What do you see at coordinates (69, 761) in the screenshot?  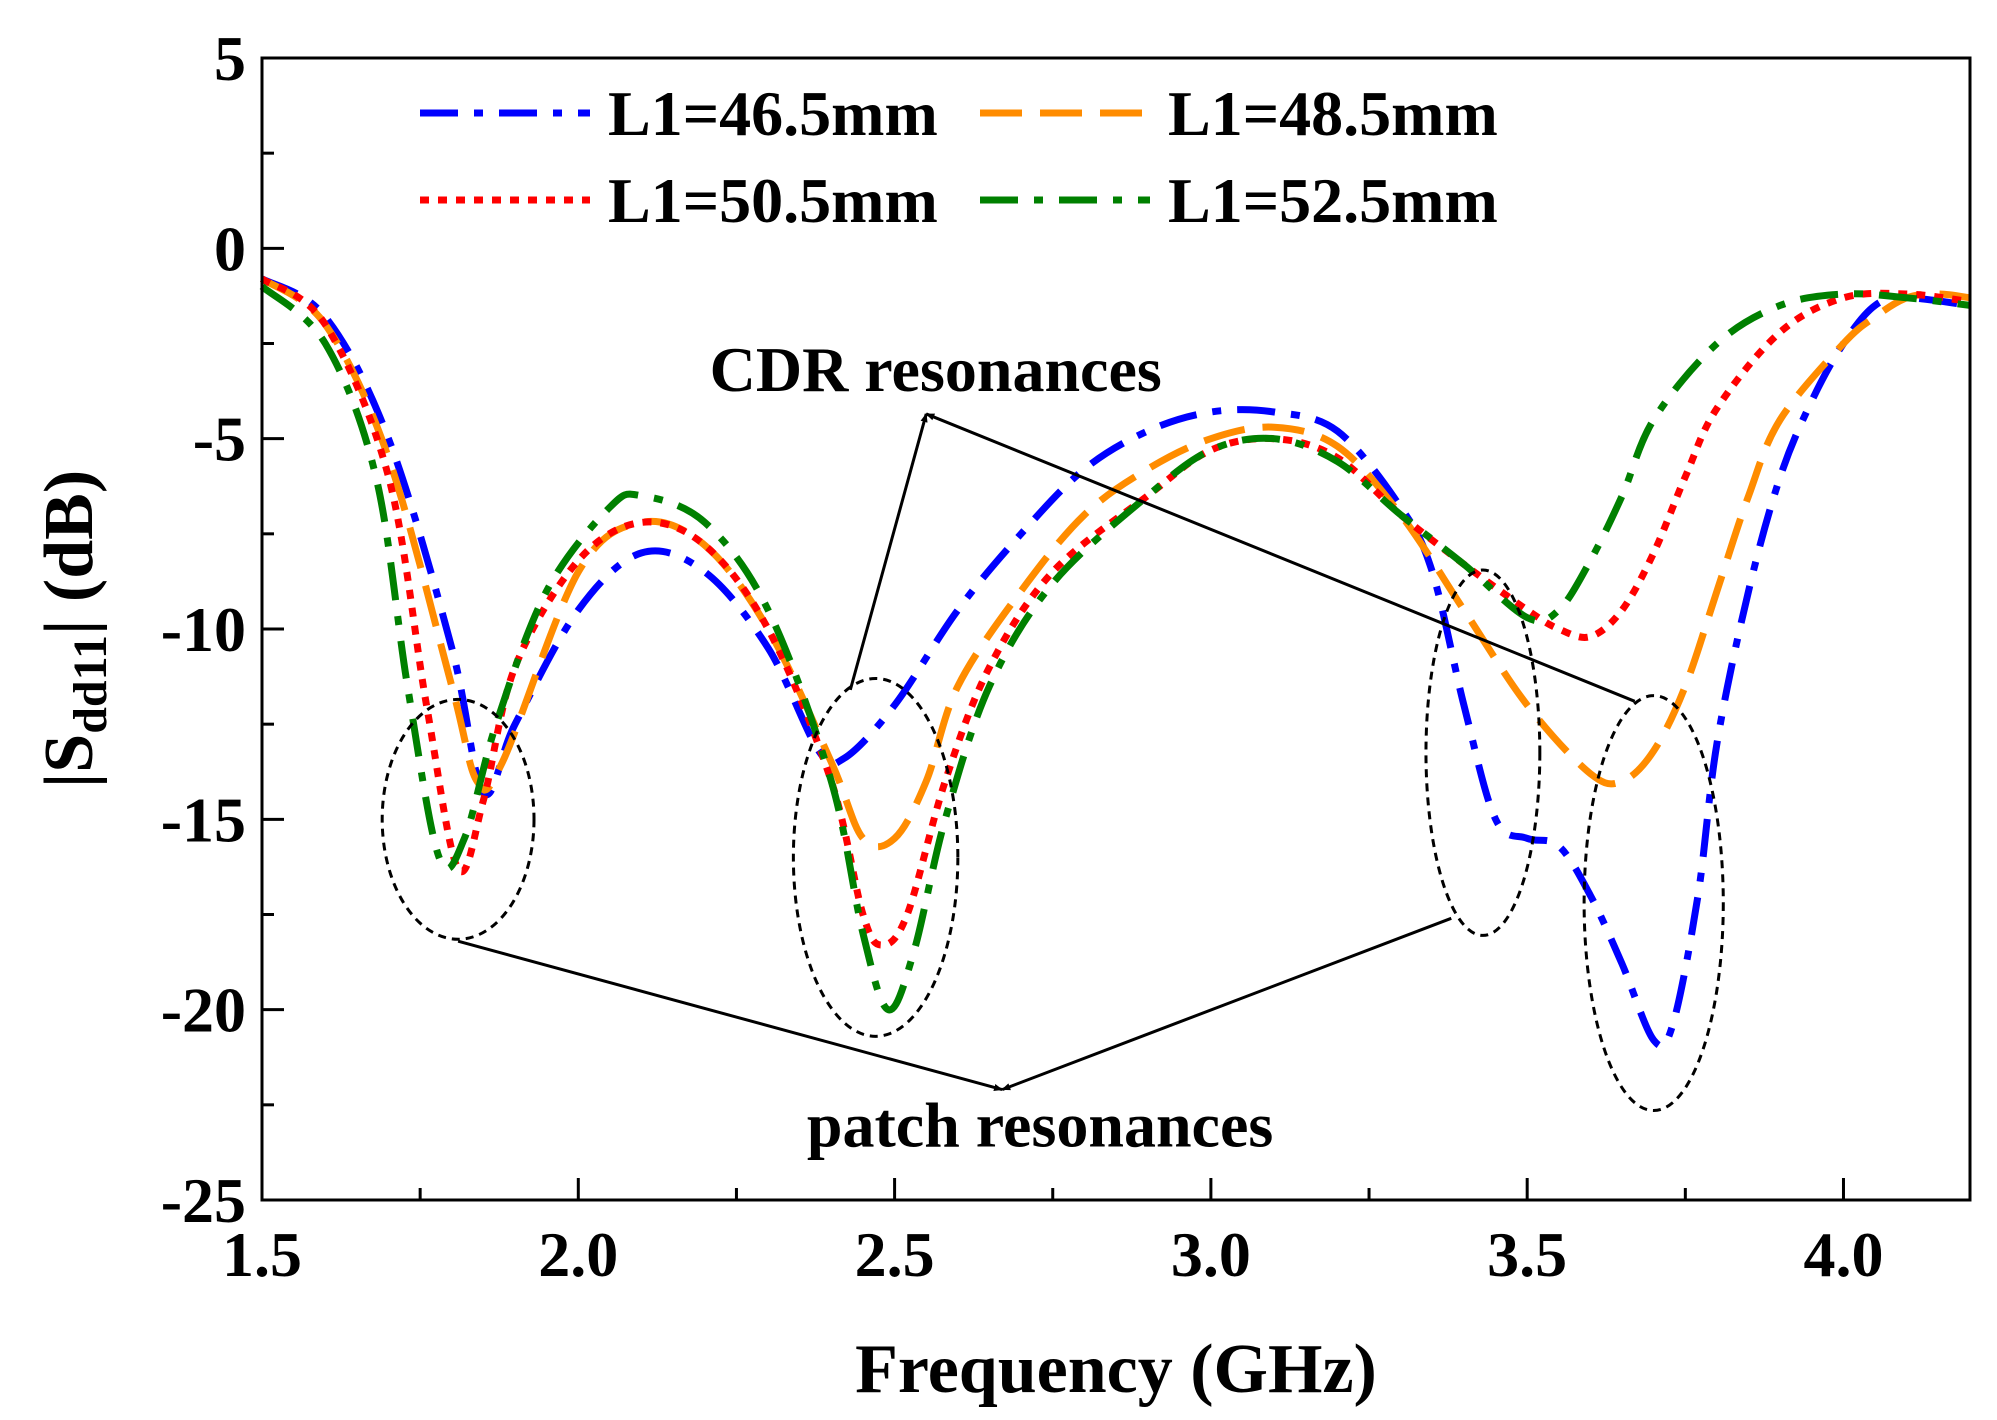 I see `y-axis-label-prefix: |S` at bounding box center [69, 761].